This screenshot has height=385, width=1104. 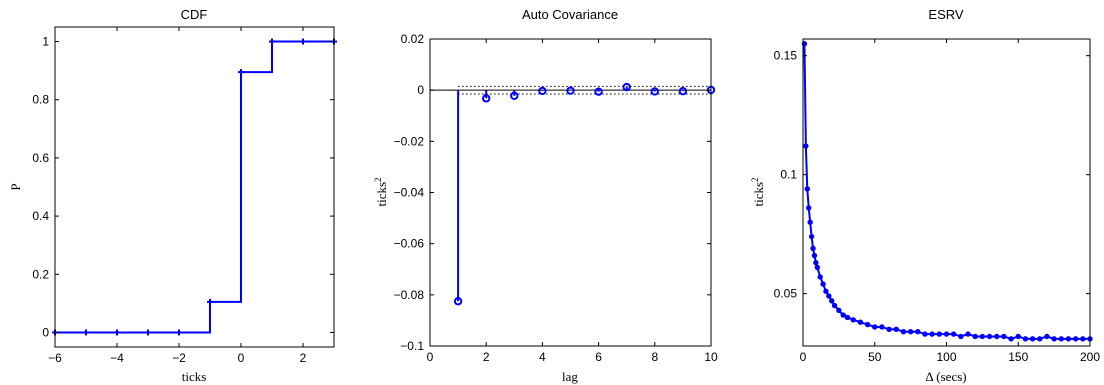 What do you see at coordinates (40, 158) in the screenshot?
I see `cdf-ytick-label: 0.6` at bounding box center [40, 158].